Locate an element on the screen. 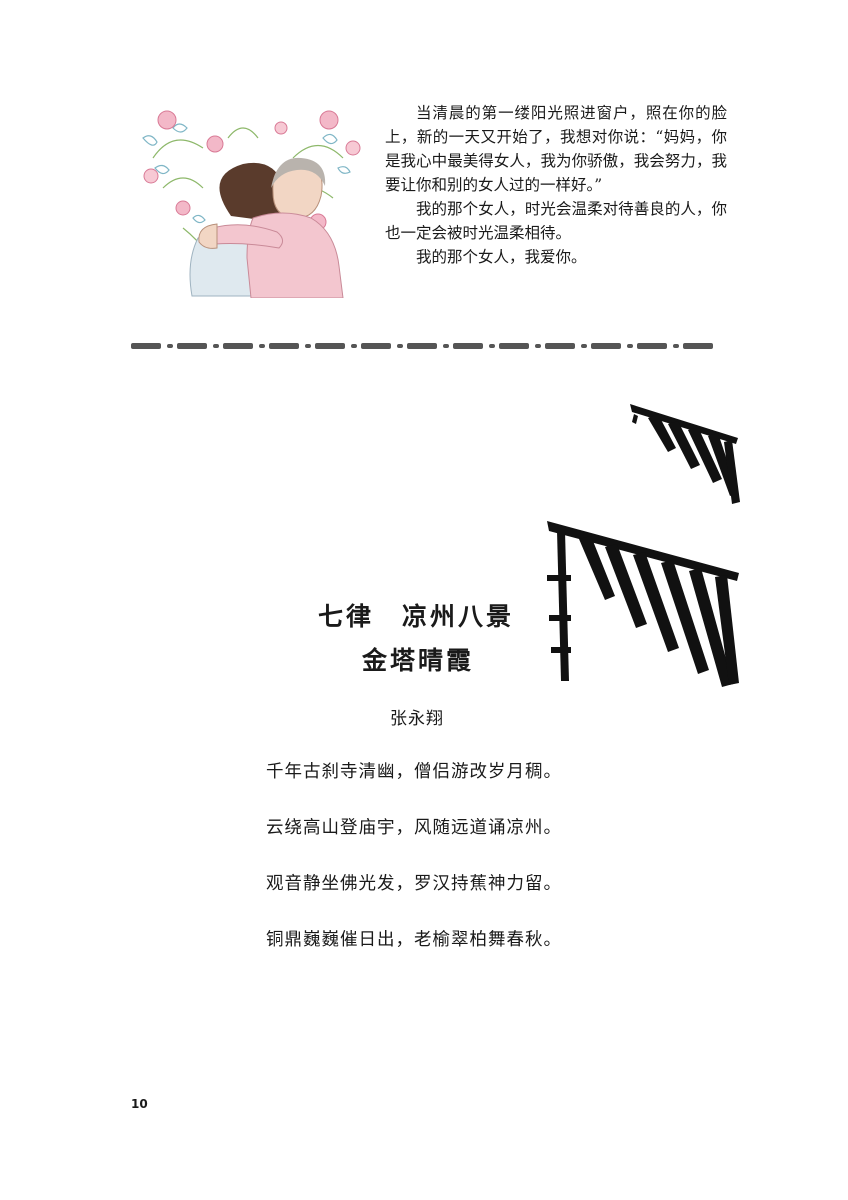  essay-paragraph: 我的那个女人，我爱你。 is located at coordinates (501, 257).